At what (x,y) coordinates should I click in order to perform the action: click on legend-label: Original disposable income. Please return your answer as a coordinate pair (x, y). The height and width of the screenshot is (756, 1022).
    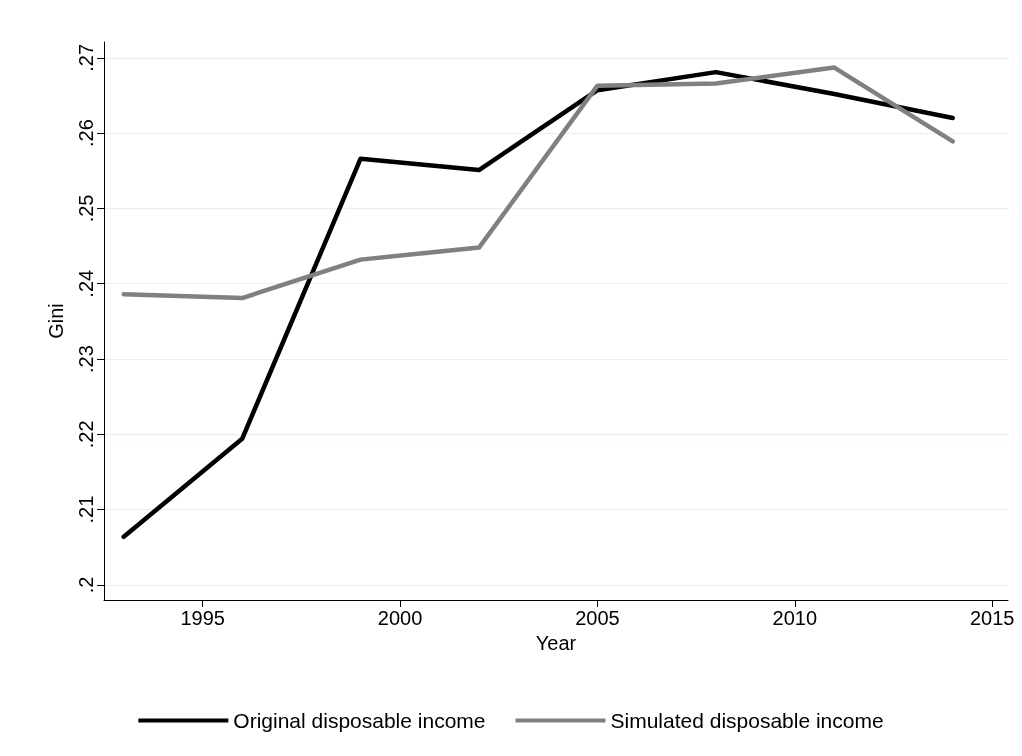
    Looking at the image, I should click on (359, 720).